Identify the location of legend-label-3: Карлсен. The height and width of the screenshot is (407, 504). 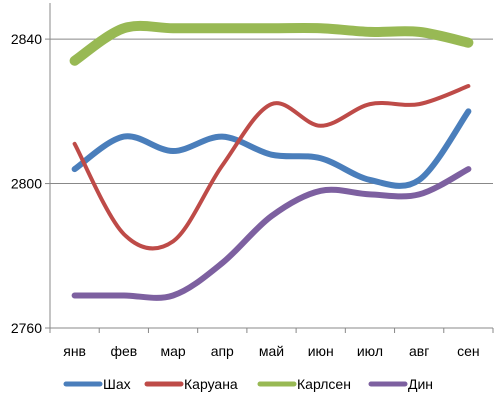
(324, 384).